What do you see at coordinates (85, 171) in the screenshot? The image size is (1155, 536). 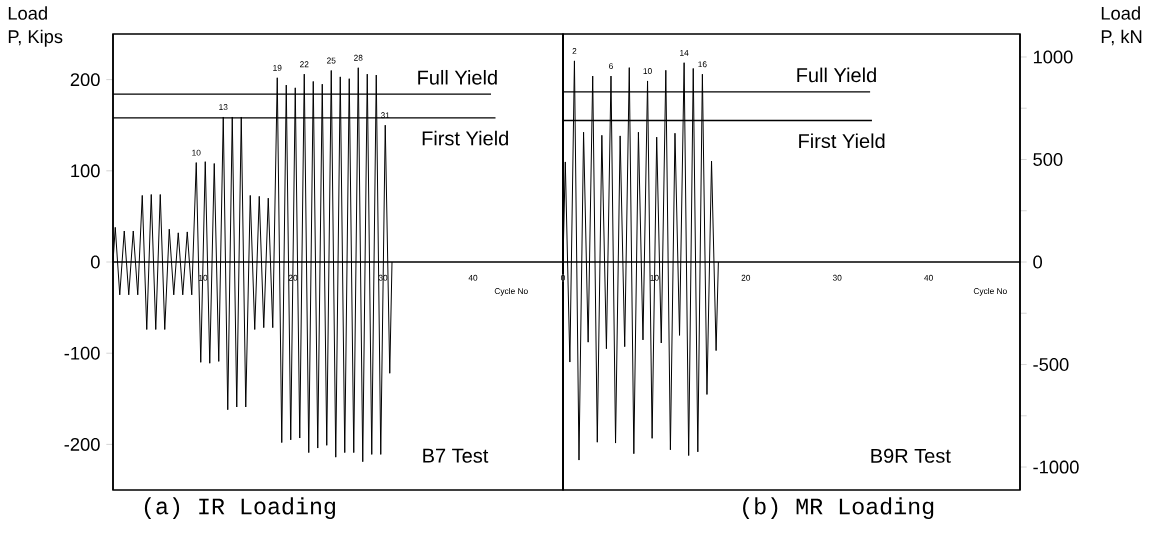 I see `y-tick-label: 100` at bounding box center [85, 171].